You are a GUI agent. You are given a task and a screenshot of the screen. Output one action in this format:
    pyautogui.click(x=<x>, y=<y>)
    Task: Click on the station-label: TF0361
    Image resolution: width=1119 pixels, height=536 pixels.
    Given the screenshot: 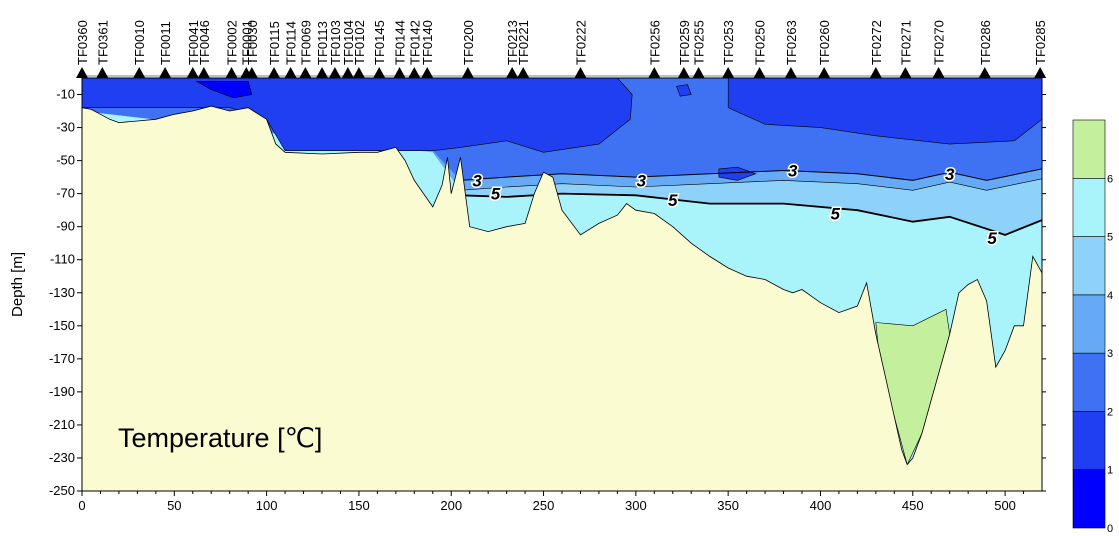 What is the action you would take?
    pyautogui.click(x=102, y=42)
    